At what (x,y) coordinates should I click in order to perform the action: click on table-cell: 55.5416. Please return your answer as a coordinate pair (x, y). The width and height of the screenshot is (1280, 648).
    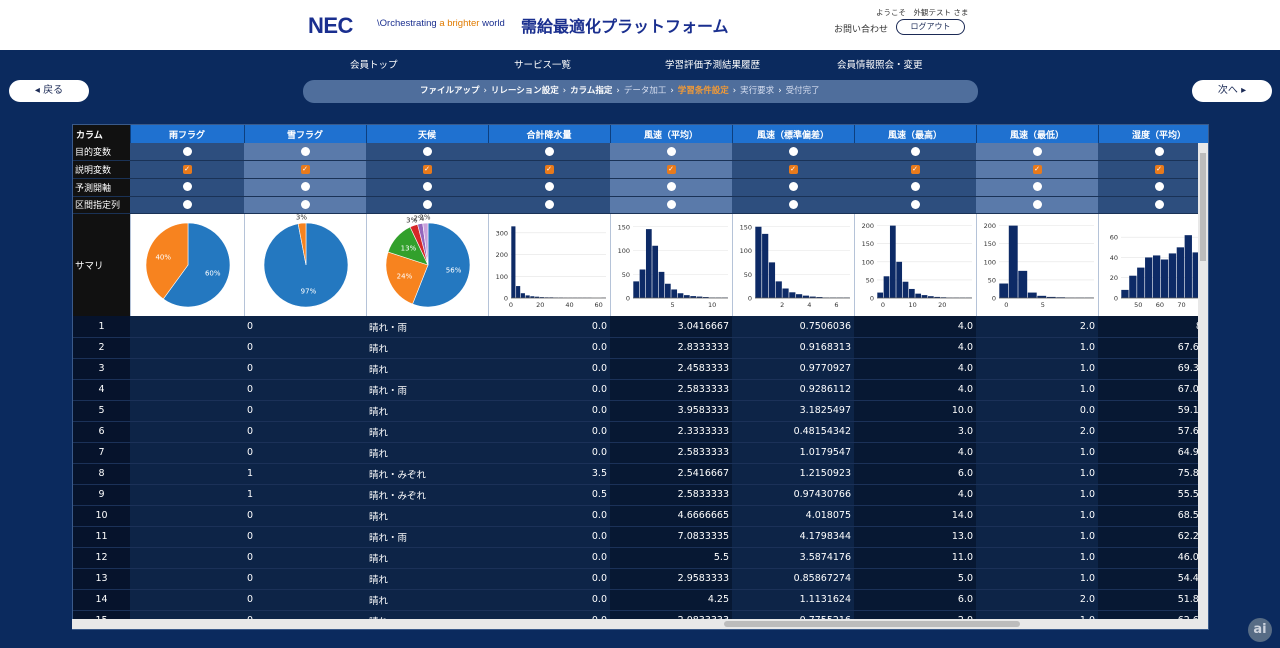
    Looking at the image, I should click on (1153, 495).